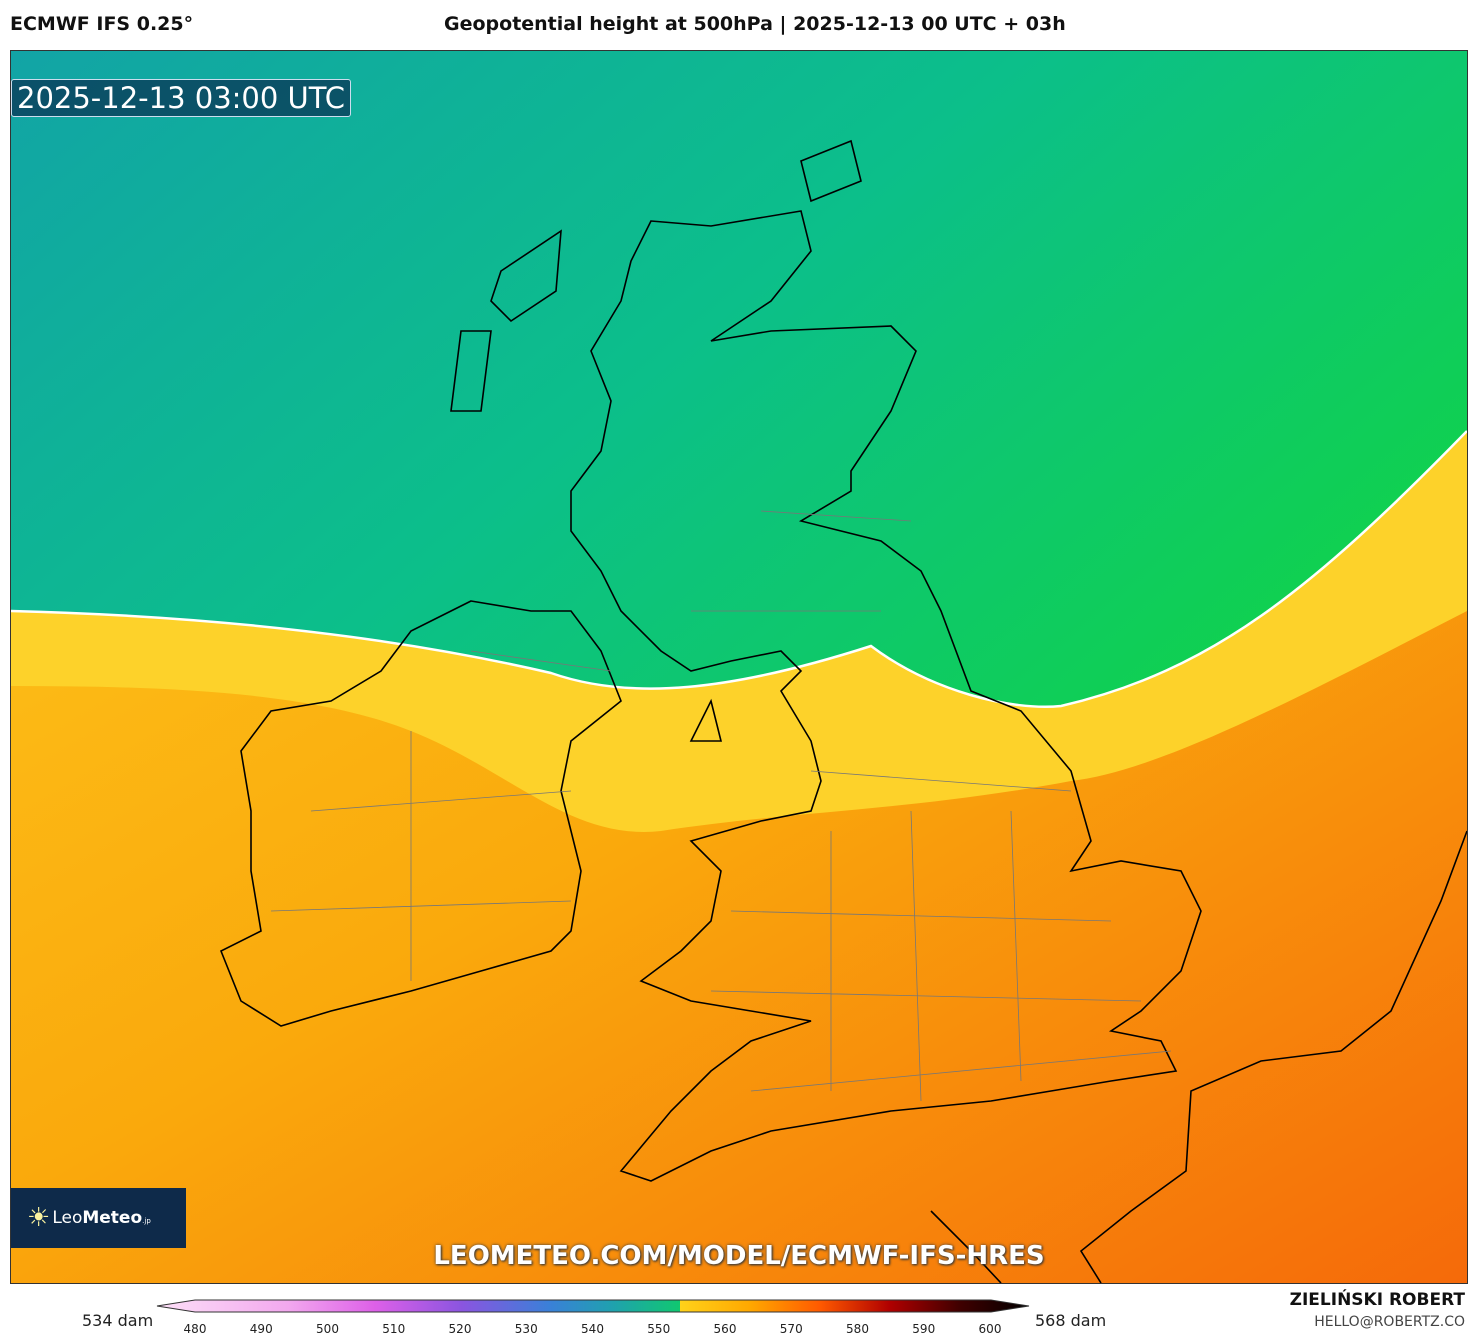  I want to click on isle-of-man-coast, so click(706, 720).